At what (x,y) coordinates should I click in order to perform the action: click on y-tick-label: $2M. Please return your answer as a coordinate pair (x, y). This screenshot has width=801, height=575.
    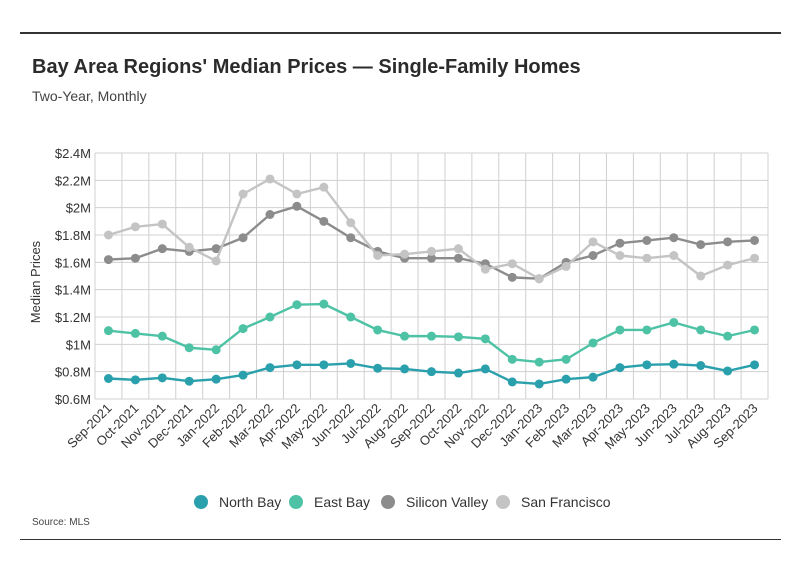
    Looking at the image, I should click on (78, 208).